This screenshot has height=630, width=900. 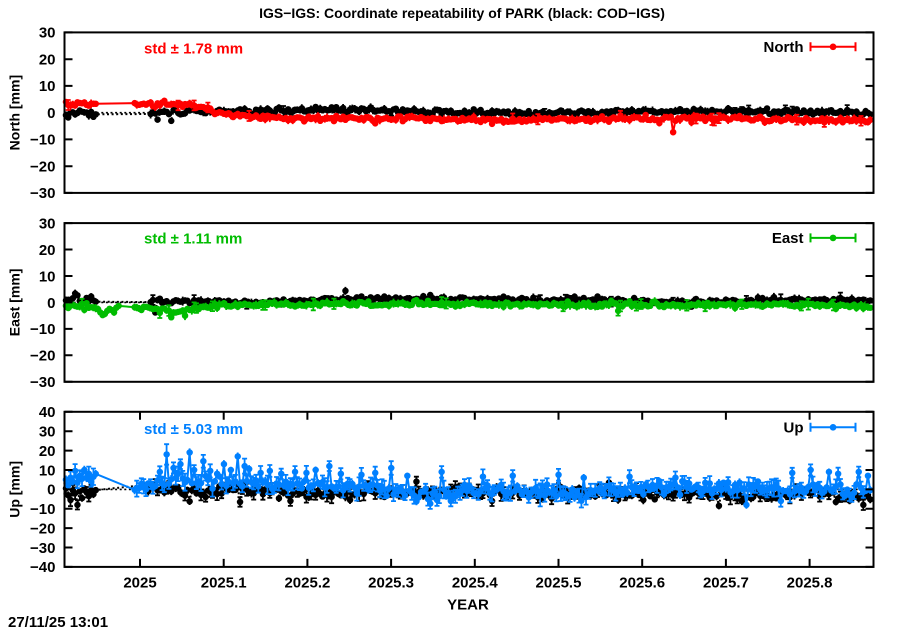 I want to click on svg-text: 2025.7, so click(x=726, y=583).